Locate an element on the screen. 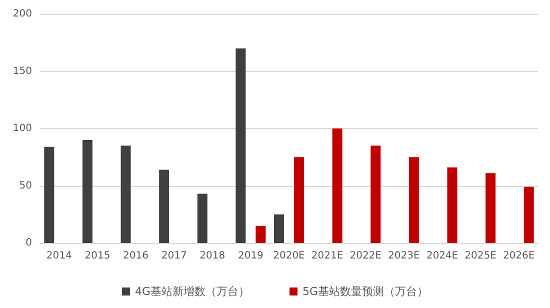 The image size is (550, 308). y-tick-label: 50 is located at coordinates (25, 186).